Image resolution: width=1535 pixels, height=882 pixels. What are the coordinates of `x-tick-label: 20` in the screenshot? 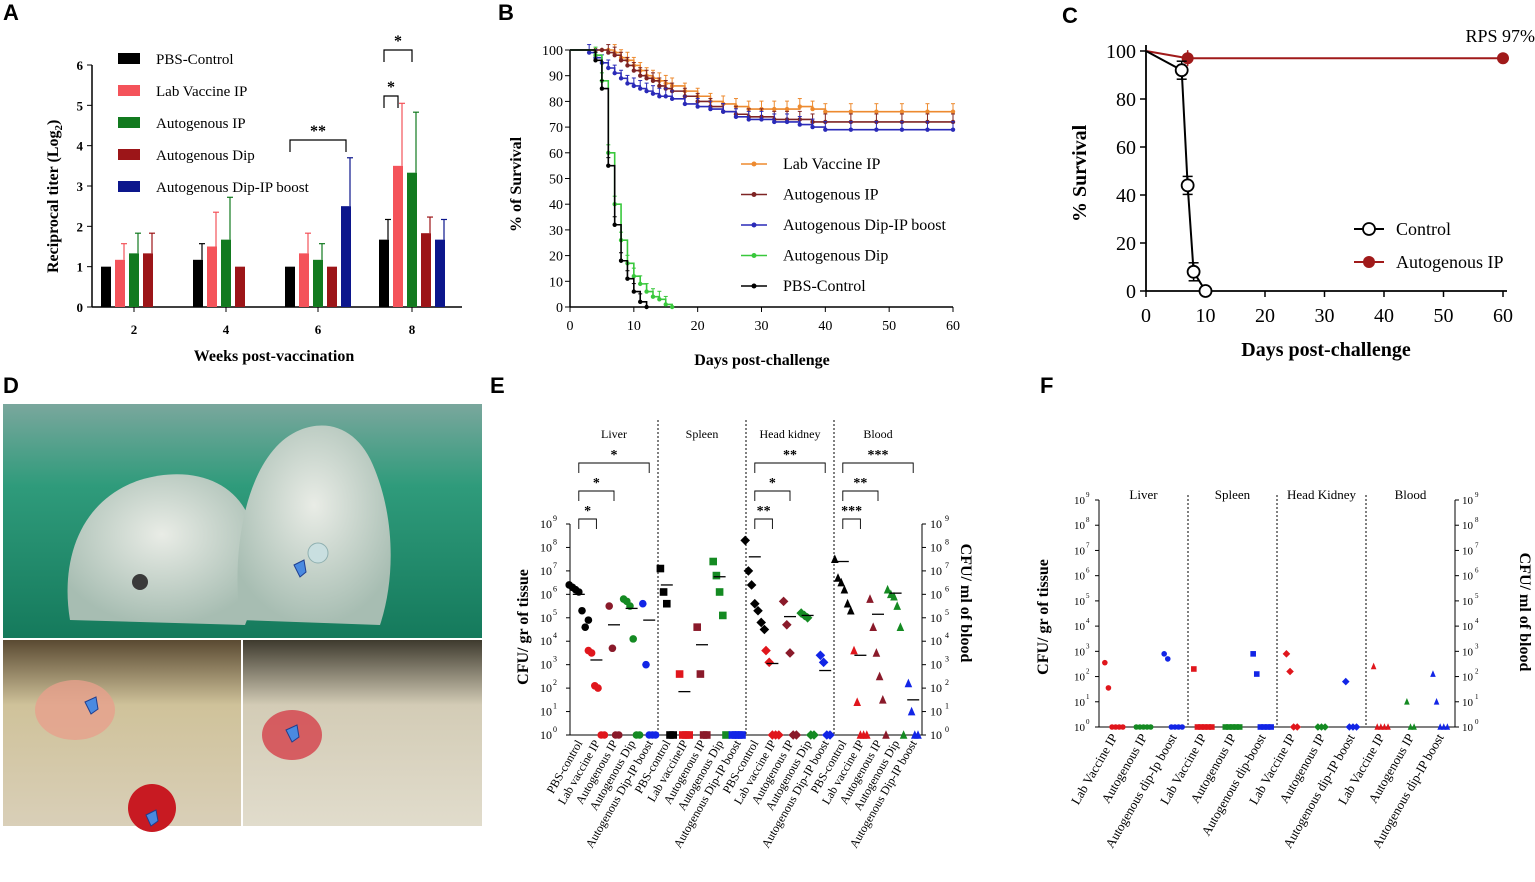 It's located at (1265, 316).